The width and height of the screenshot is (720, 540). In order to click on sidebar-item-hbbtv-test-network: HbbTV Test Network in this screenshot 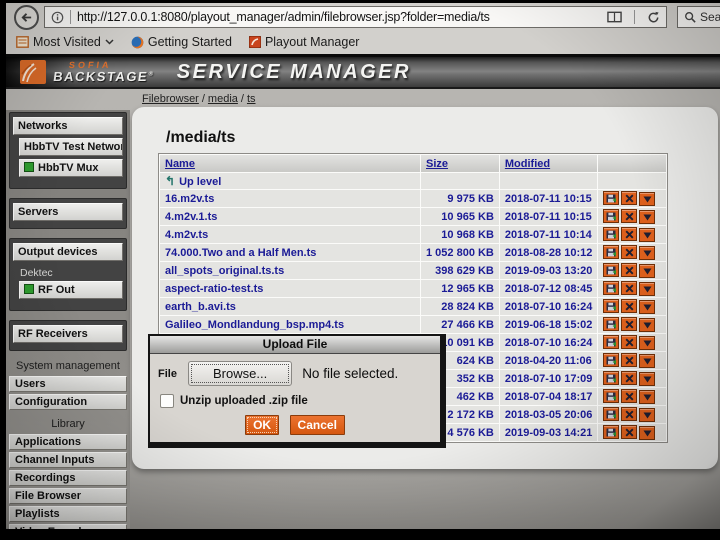, I will do `click(71, 147)`.